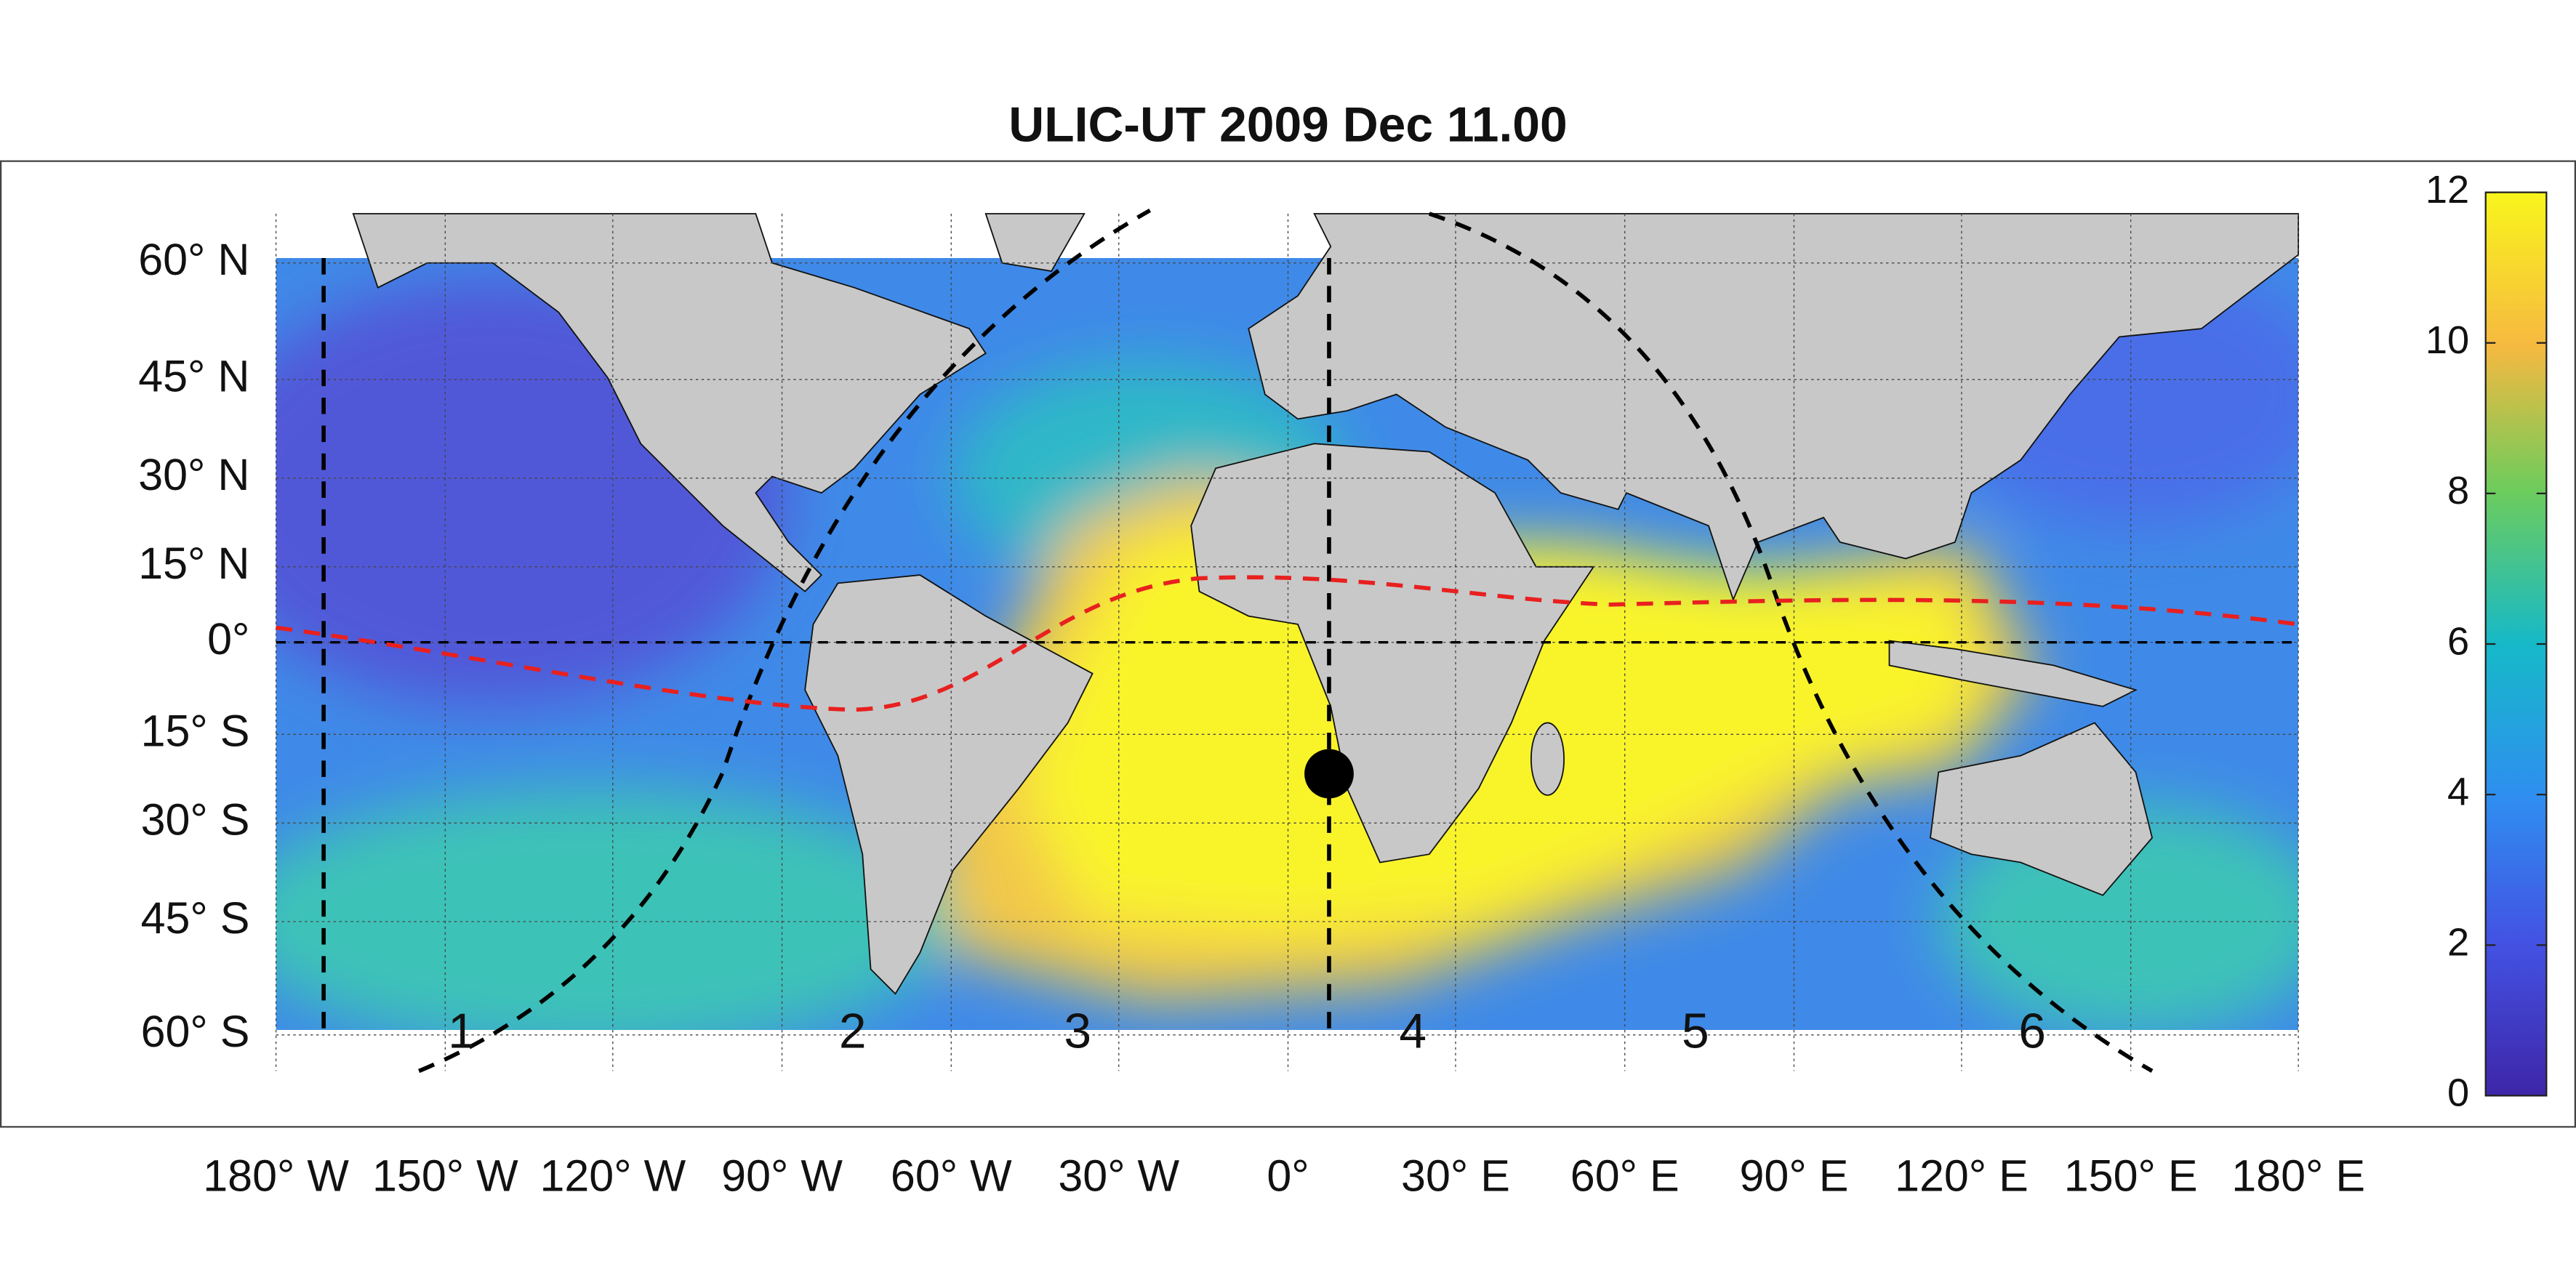 Image resolution: width=2576 pixels, height=1288 pixels. I want to click on lat-label: 15° S, so click(196, 730).